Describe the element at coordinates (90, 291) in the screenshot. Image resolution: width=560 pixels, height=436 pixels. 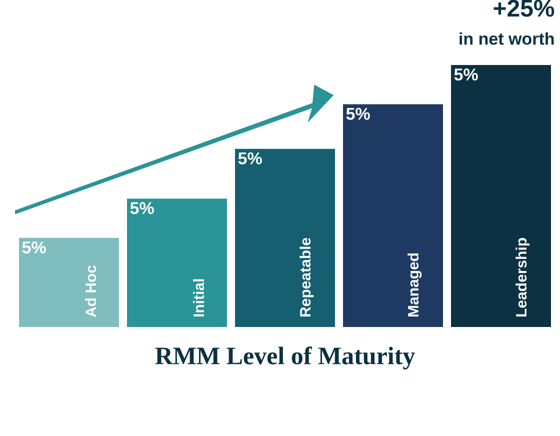
I see `x-tick-label: Ad Hoc` at that location.